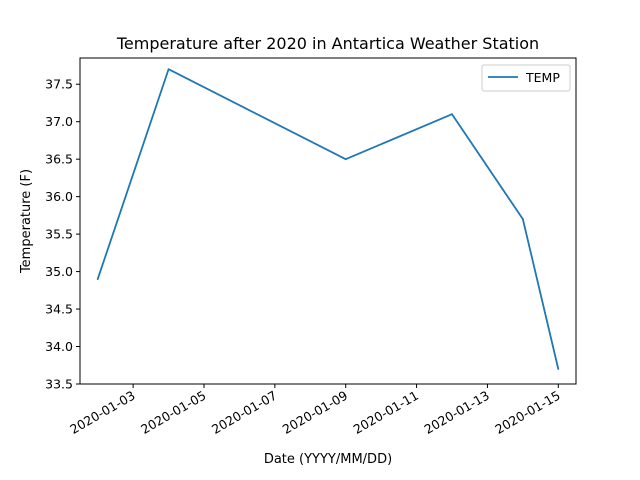  Describe the element at coordinates (328, 459) in the screenshot. I see `x-axis-label: Date (YYYY/MM/DD)` at that location.